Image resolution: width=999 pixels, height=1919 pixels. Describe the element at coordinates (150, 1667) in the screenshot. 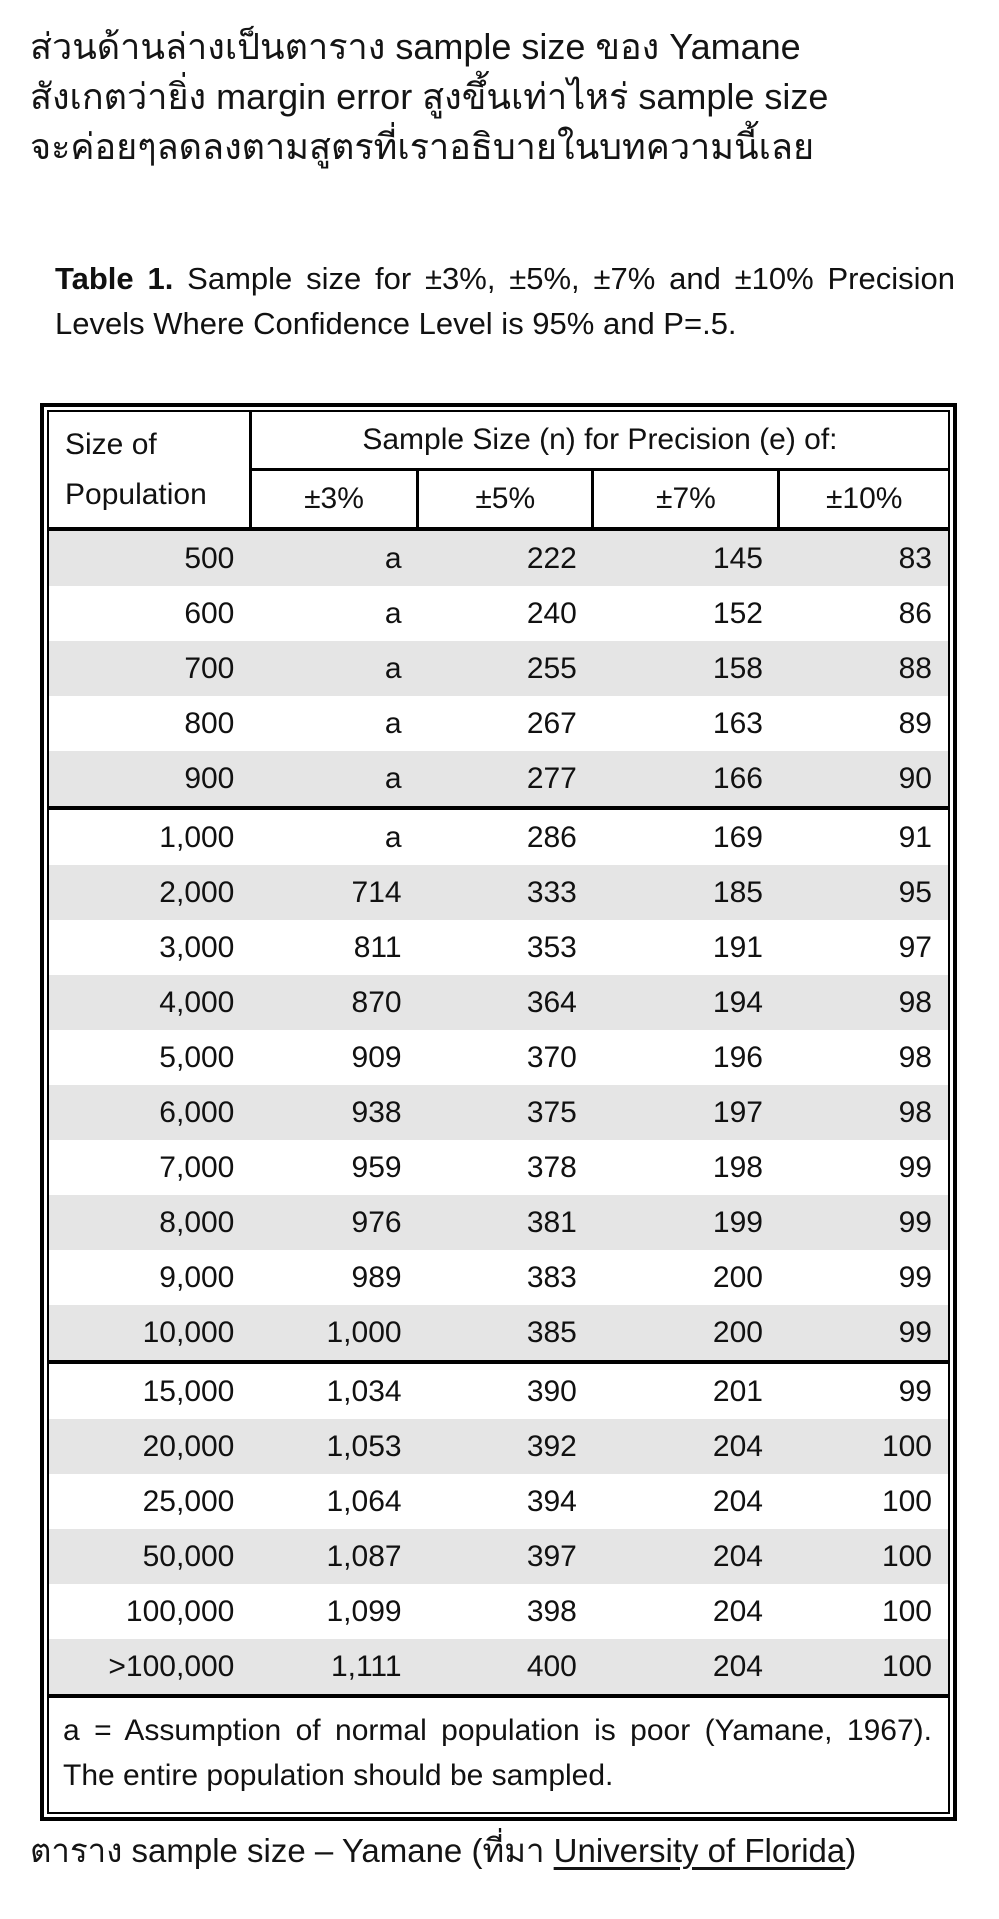

I see `table-cell: >100,000` at that location.